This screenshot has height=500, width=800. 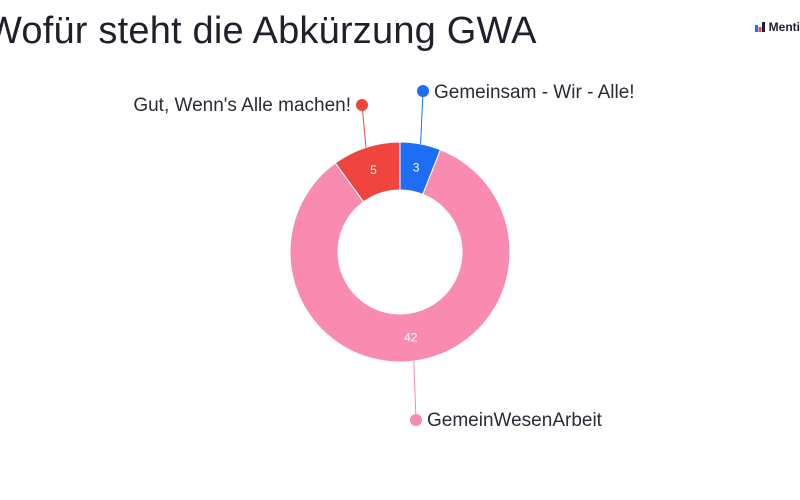 I want to click on brand-logo: Menti, so click(x=777, y=27).